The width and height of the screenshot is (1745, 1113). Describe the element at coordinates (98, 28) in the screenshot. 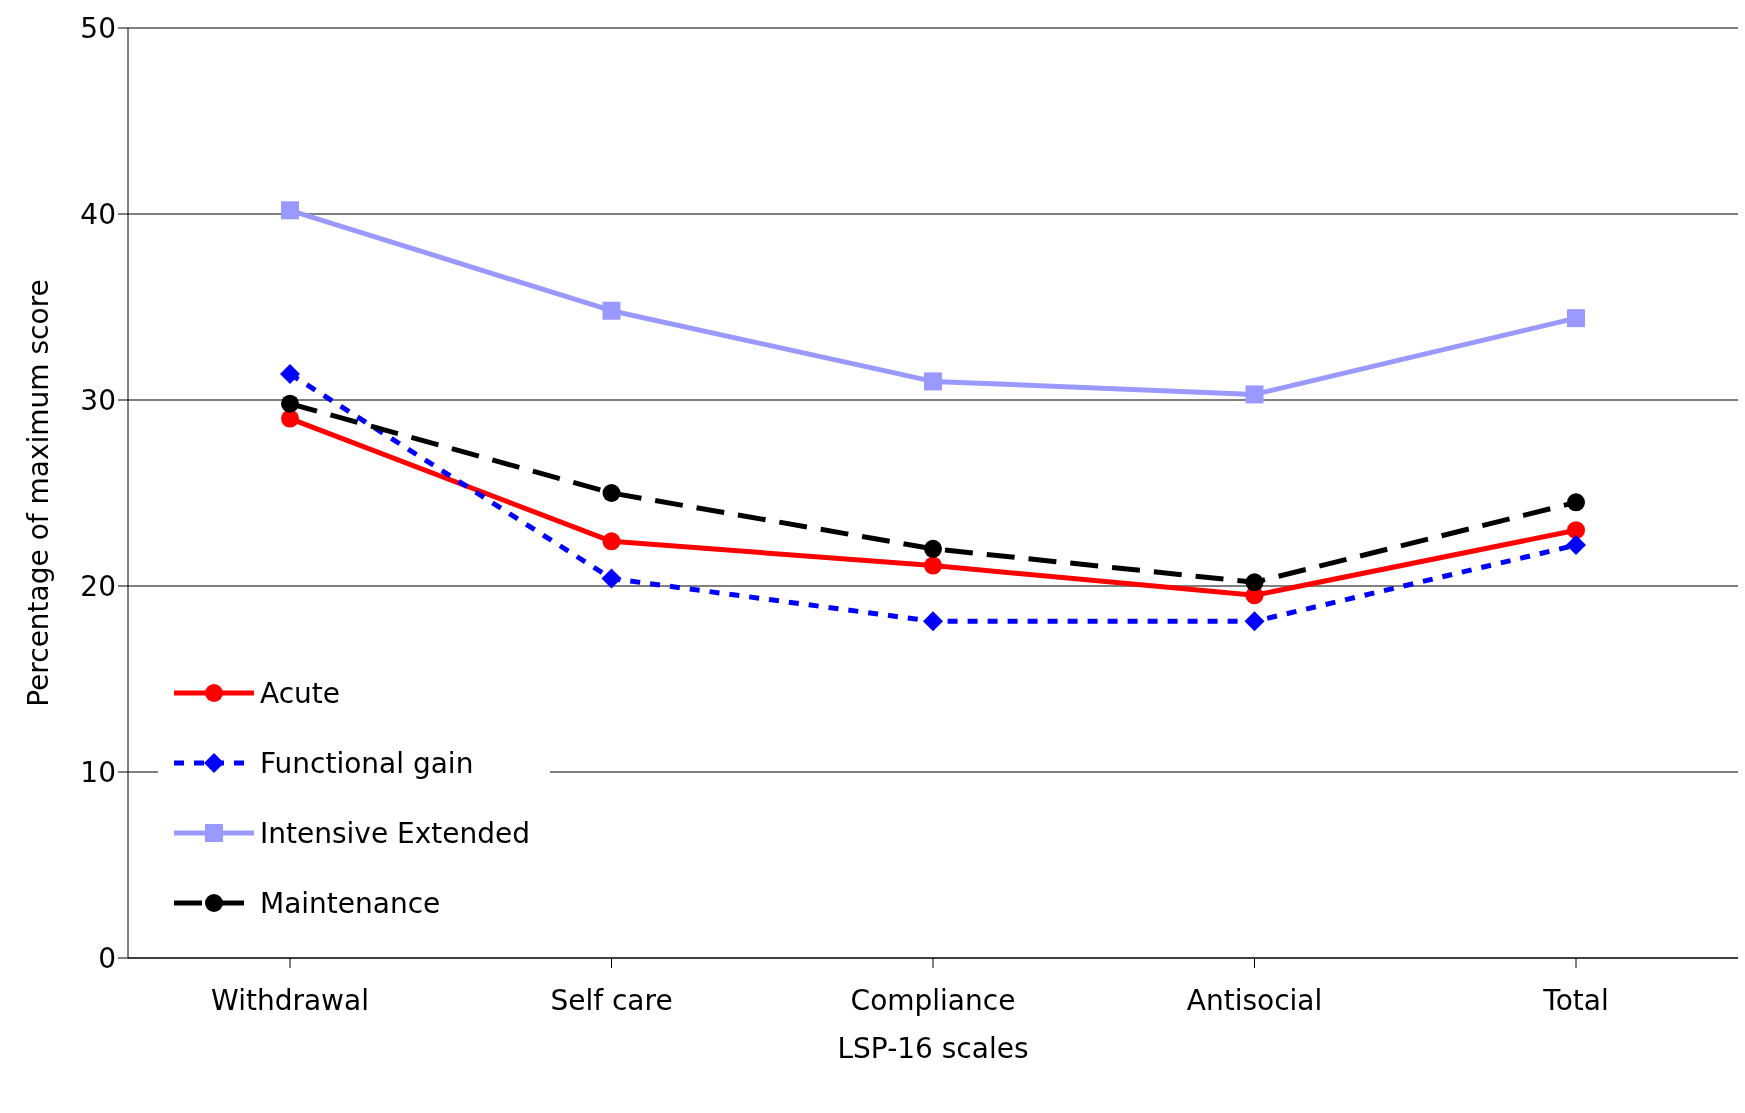

I see `y-tick-label: 50` at that location.